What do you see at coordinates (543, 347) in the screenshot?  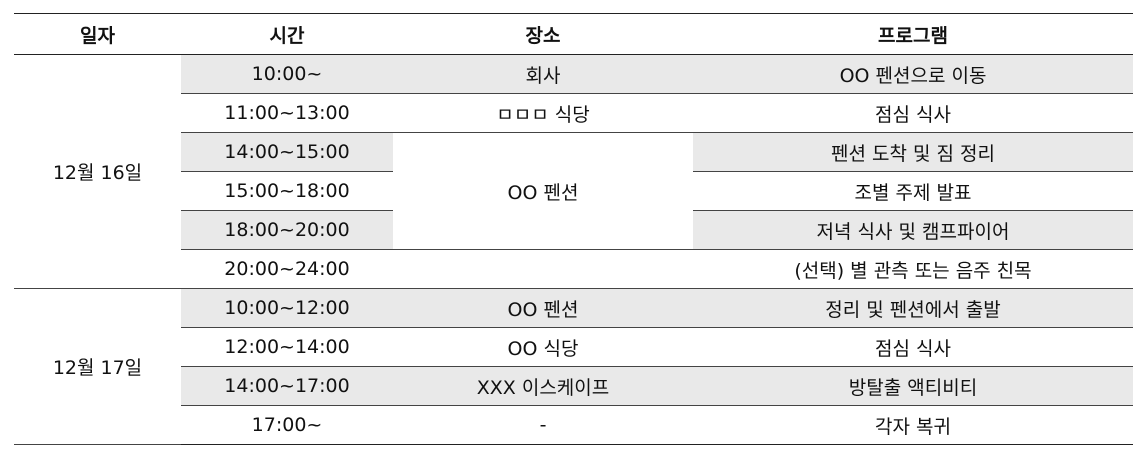 I see `place-cell: OO 식당` at bounding box center [543, 347].